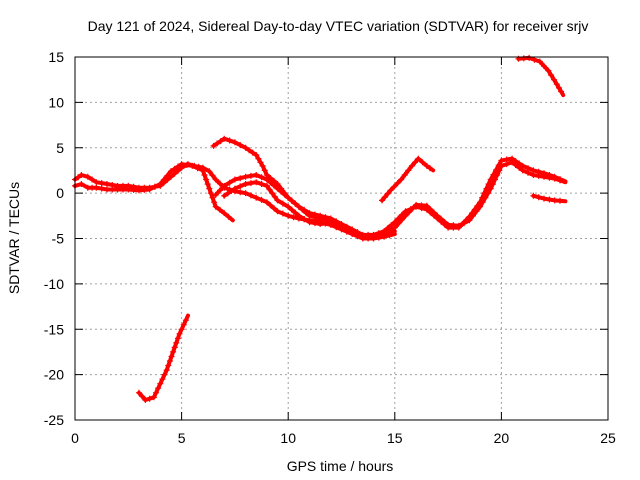 The width and height of the screenshot is (640, 480). Describe the element at coordinates (395, 438) in the screenshot. I see `x-tick-label: 15` at that location.